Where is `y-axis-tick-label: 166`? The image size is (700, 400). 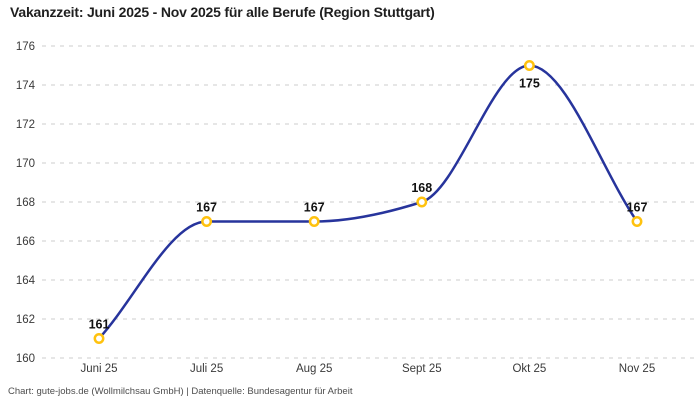
y-axis-tick-label: 166 is located at coordinates (25, 242).